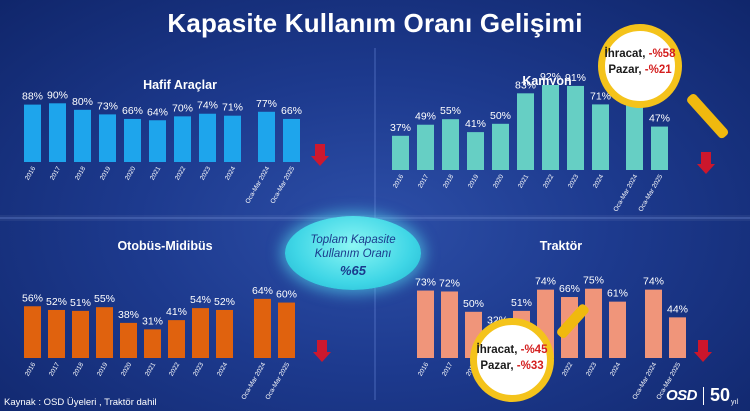  What do you see at coordinates (561, 246) in the screenshot?
I see `traktor-chart-title: Traktör` at bounding box center [561, 246].